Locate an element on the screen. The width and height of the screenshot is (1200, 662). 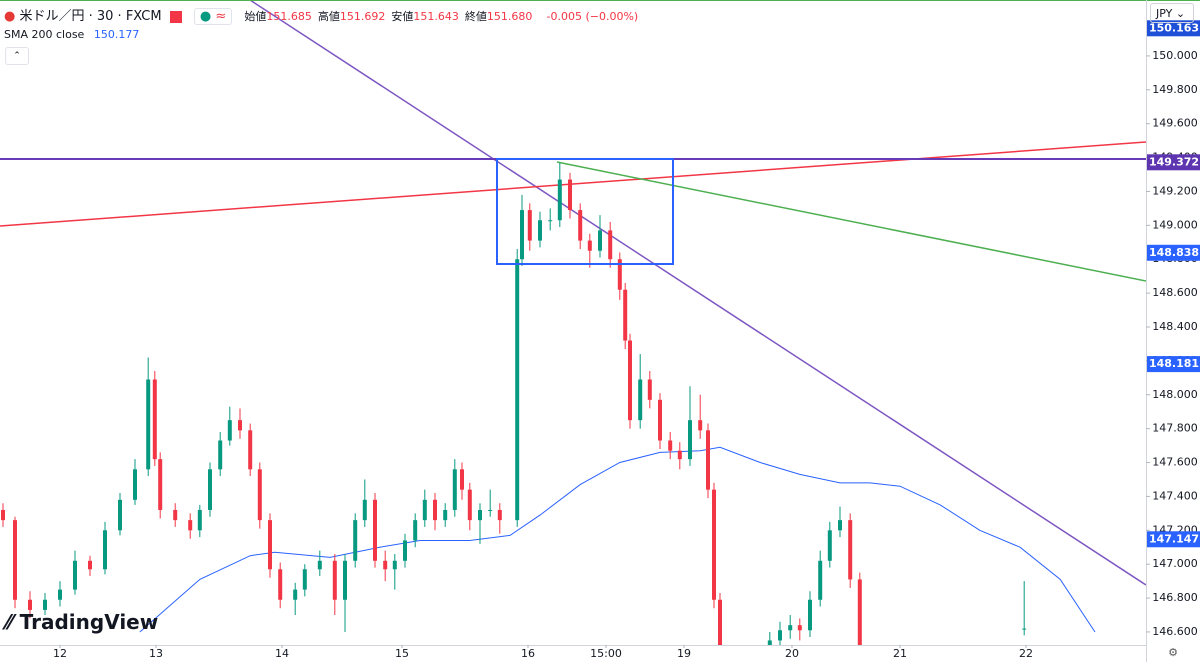
symbol: 米ドル／円 · 30 · FXCM is located at coordinates (90, 16).